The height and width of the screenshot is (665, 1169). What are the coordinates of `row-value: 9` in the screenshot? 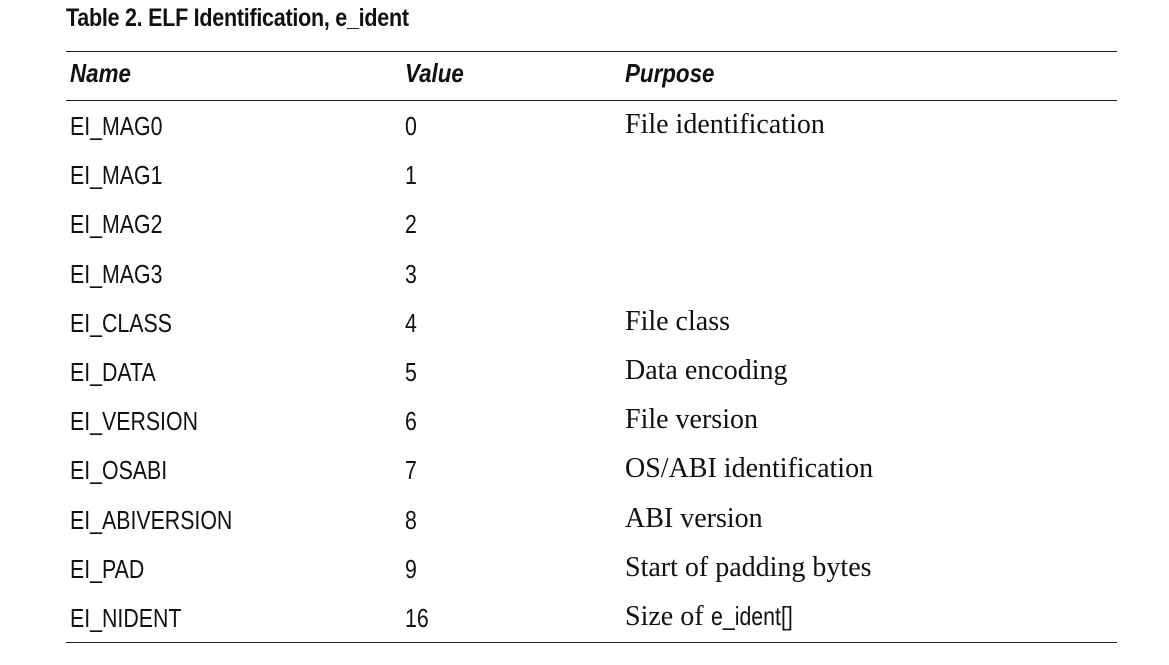 It's located at (411, 568).